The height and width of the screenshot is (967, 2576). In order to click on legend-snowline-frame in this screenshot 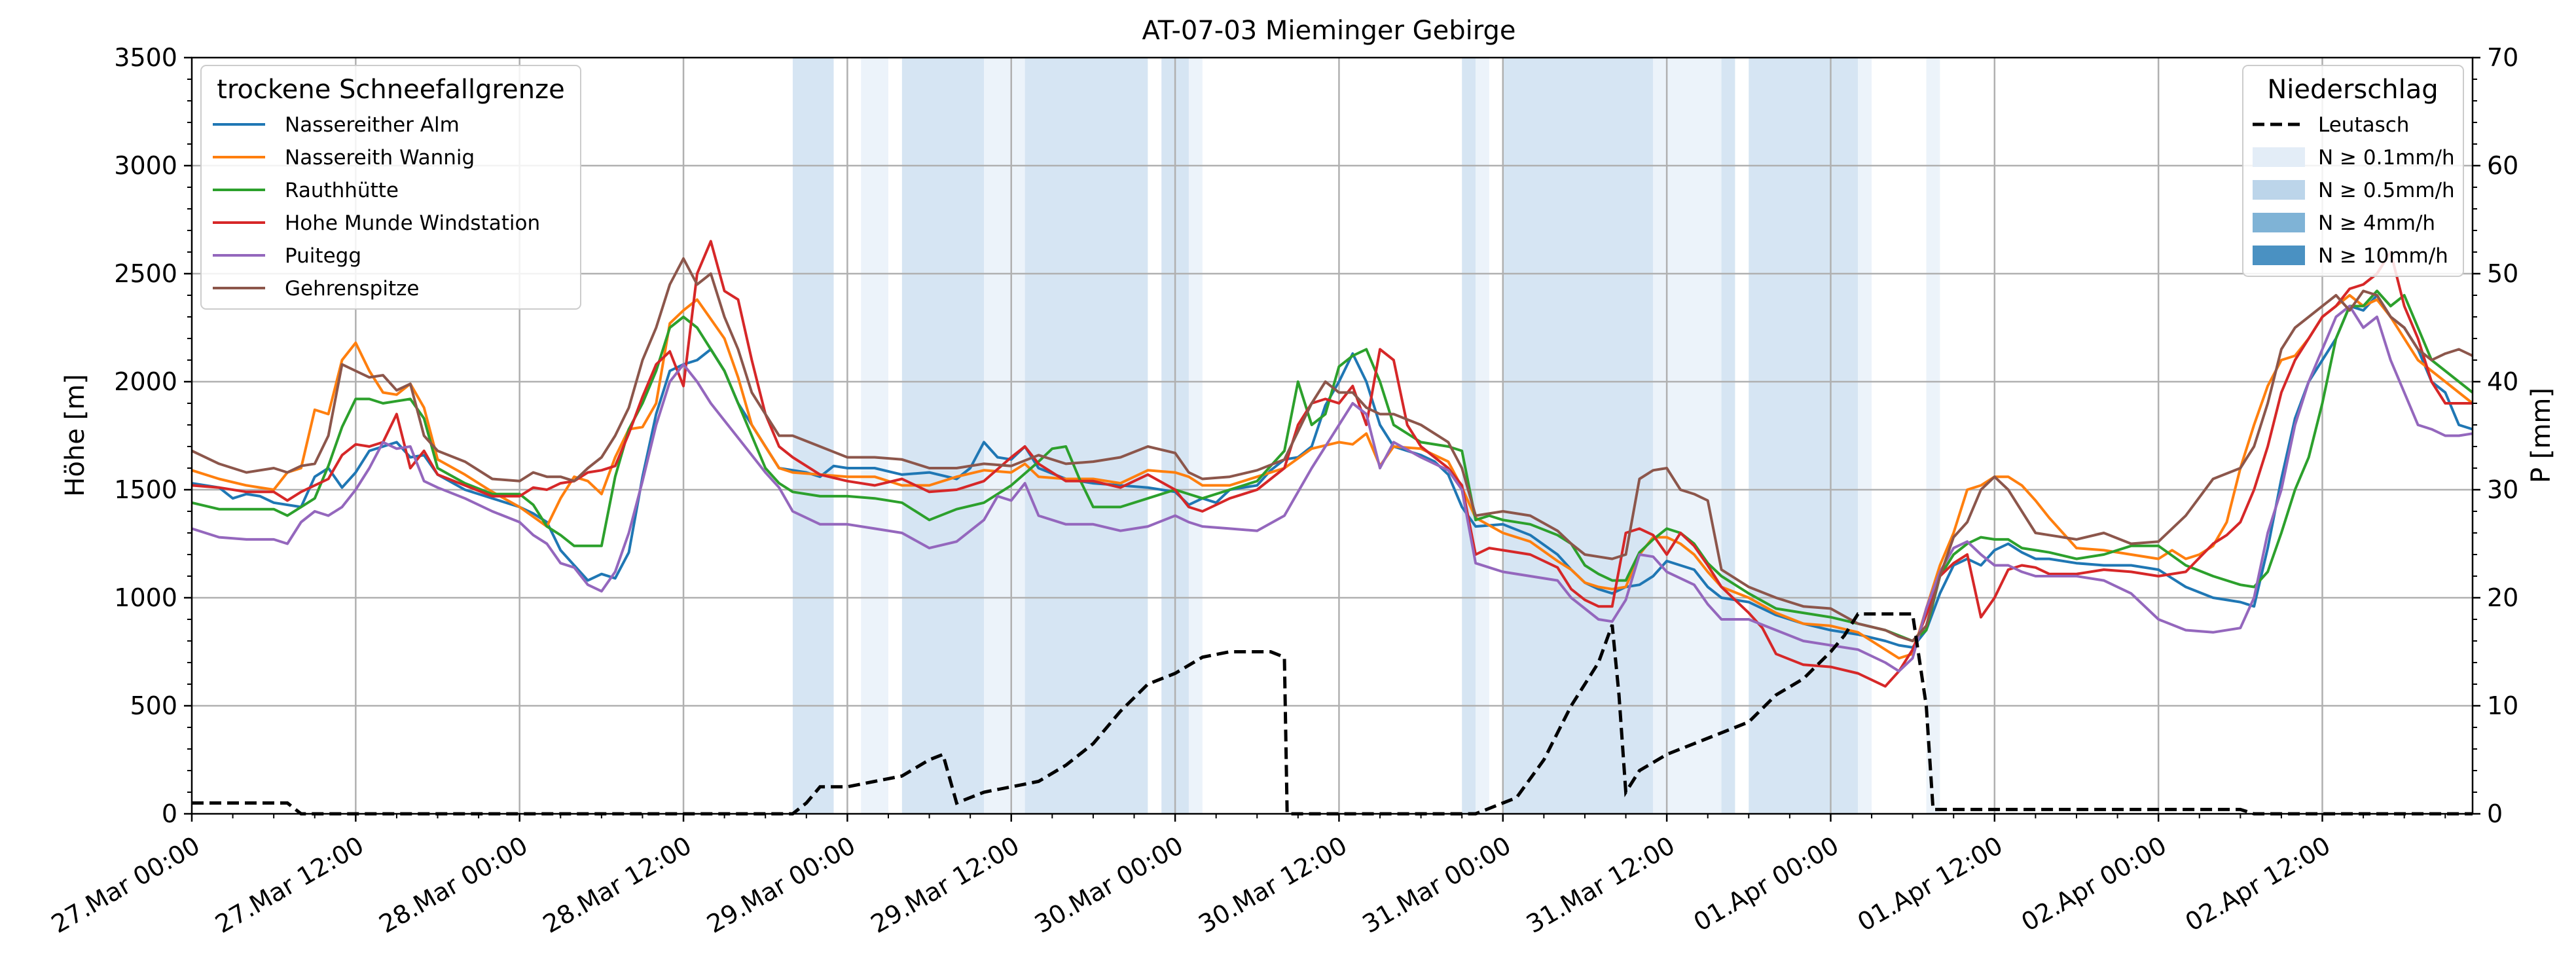, I will do `click(390, 187)`.